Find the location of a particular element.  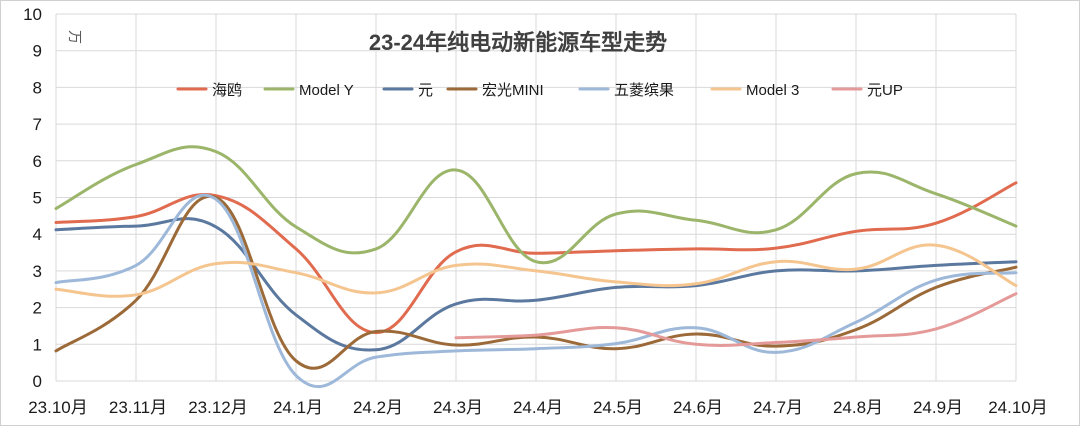

x-tick-label: 23.10月 is located at coordinates (58, 407).